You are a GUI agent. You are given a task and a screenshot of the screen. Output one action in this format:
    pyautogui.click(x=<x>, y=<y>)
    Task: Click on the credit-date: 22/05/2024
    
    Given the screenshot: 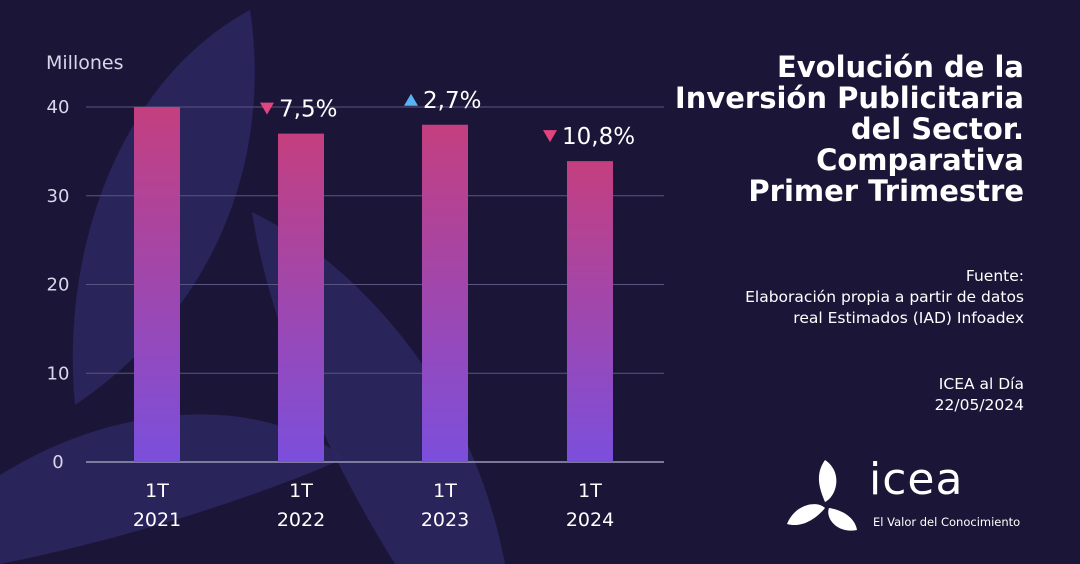 What is the action you would take?
    pyautogui.click(x=979, y=405)
    